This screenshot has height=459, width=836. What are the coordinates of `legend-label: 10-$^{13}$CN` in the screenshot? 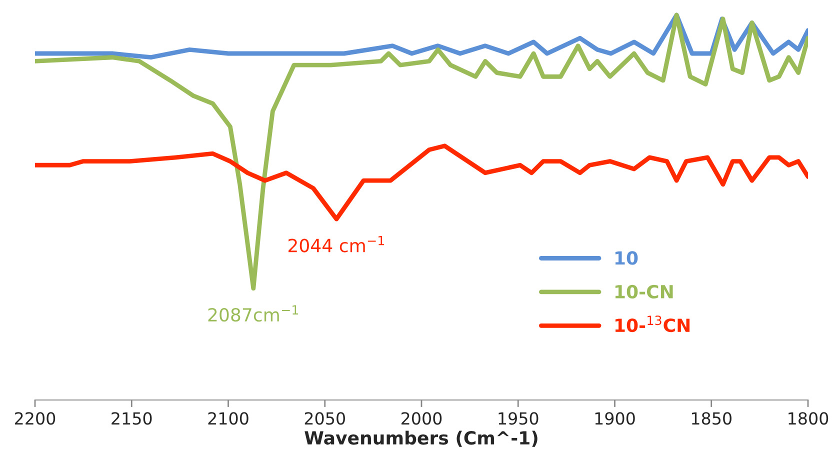 It's located at (652, 324).